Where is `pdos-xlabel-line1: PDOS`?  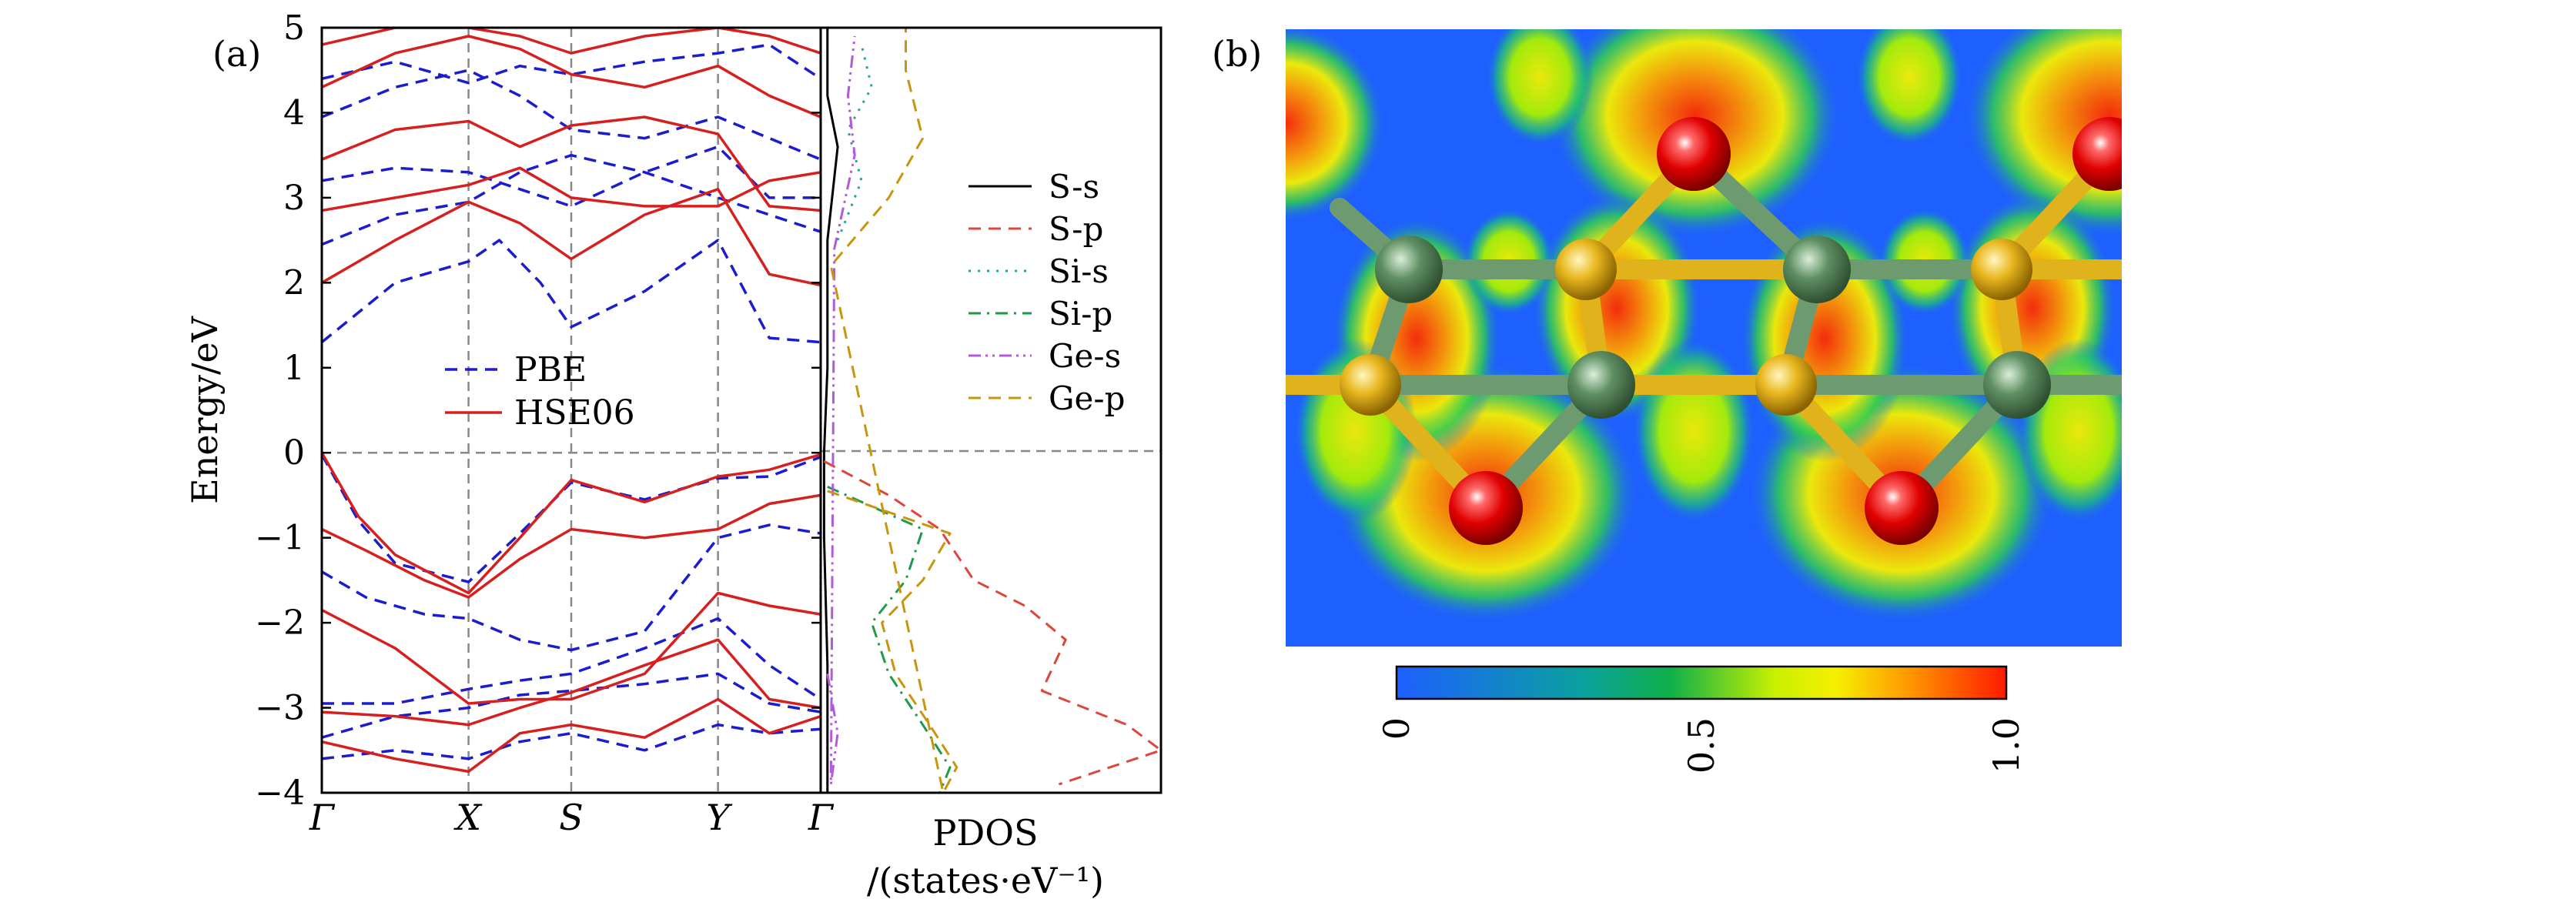 pdos-xlabel-line1: PDOS is located at coordinates (985, 833).